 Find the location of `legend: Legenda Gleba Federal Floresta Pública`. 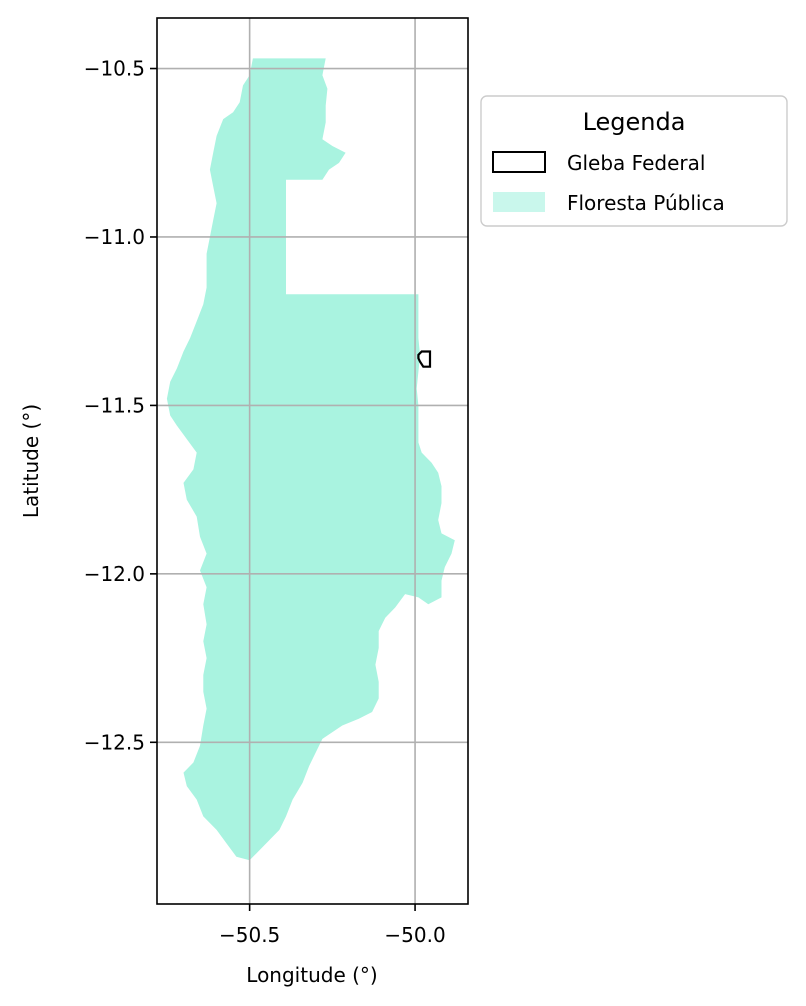

legend: Legenda Gleba Federal Floresta Pública is located at coordinates (634, 161).